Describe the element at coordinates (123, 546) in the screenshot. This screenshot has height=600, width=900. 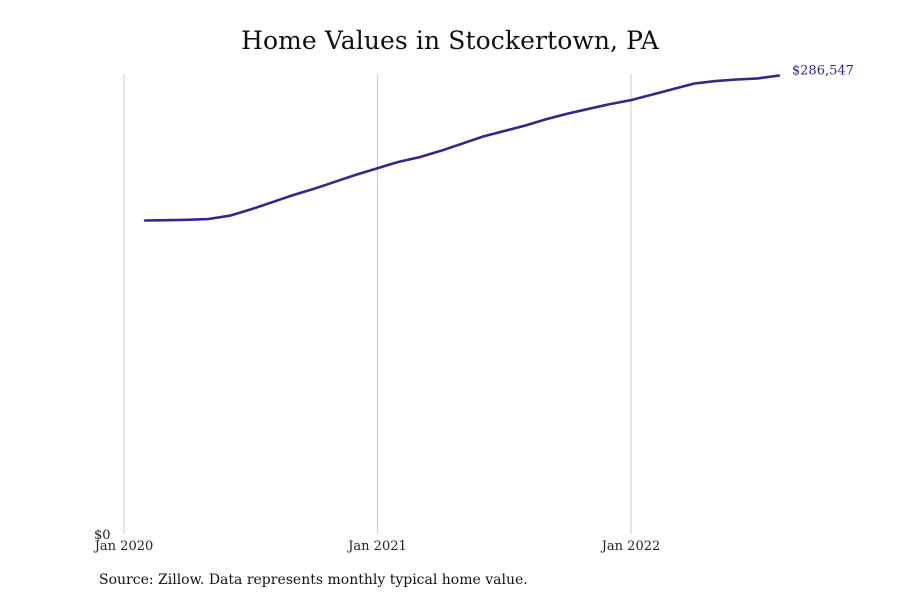
I see `x-tick-label-0: Jan 2020` at that location.